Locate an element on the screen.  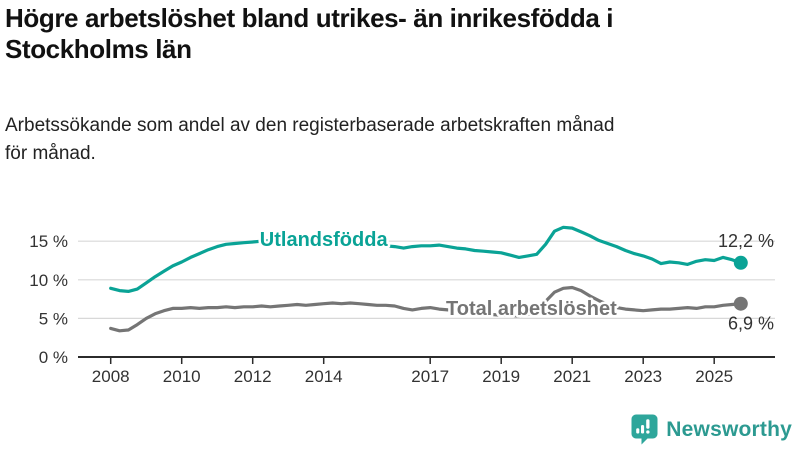
logo-exclamation-dot is located at coordinates (648, 432).